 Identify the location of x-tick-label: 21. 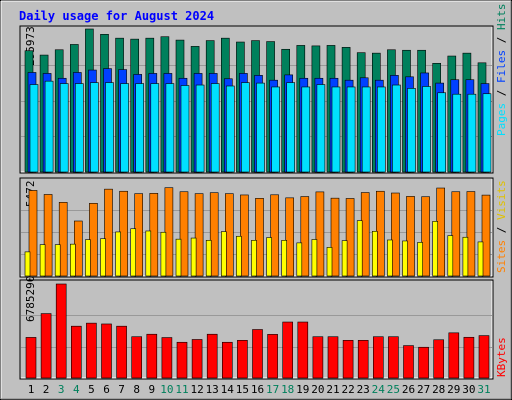
(332, 389).